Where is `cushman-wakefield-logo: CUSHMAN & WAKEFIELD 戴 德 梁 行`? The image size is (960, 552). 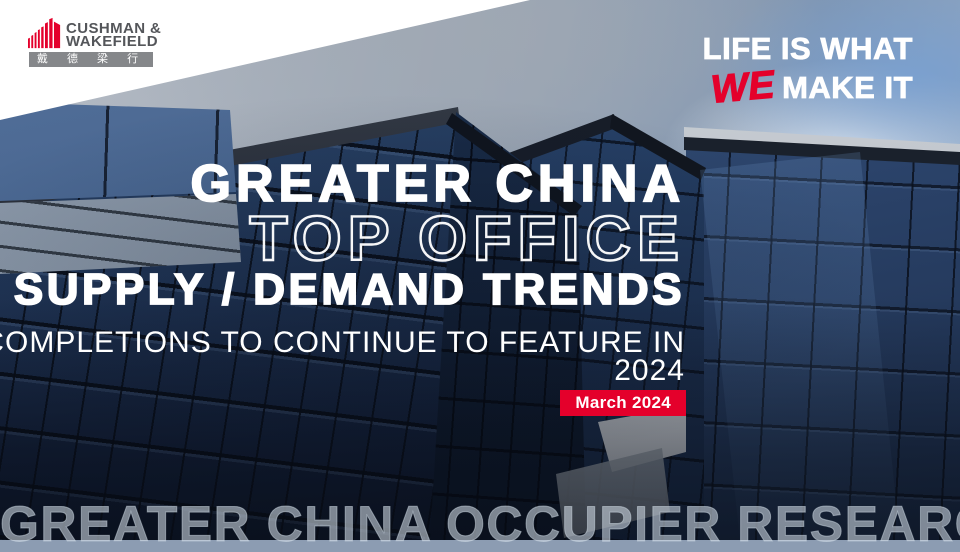 cushman-wakefield-logo: CUSHMAN & WAKEFIELD 戴 德 梁 行 is located at coordinates (143, 42).